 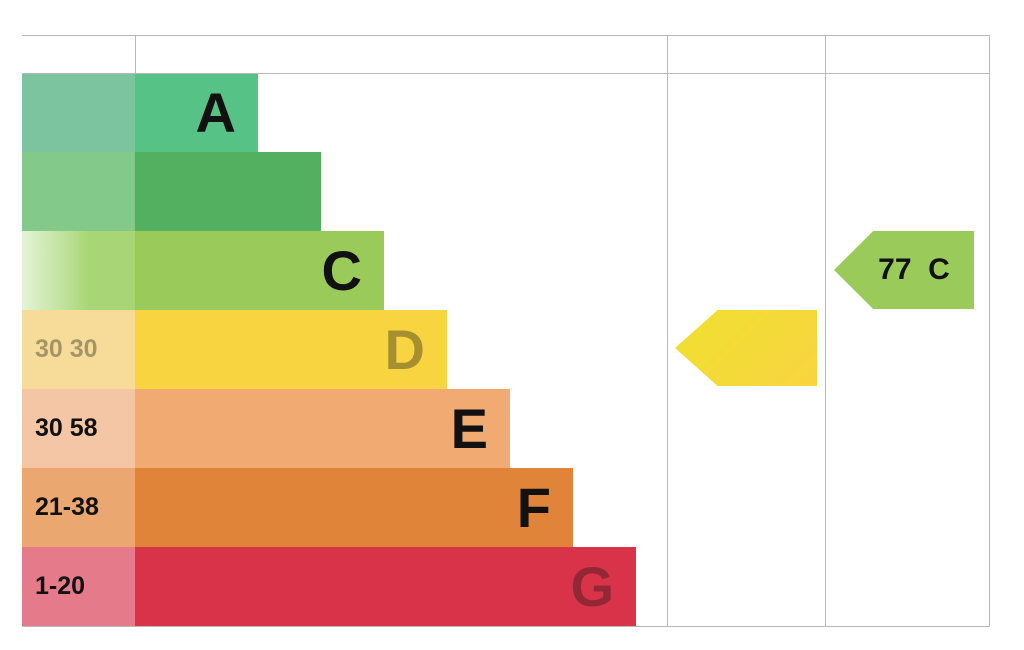 What do you see at coordinates (592, 586) in the screenshot?
I see `rating-letter: G` at bounding box center [592, 586].